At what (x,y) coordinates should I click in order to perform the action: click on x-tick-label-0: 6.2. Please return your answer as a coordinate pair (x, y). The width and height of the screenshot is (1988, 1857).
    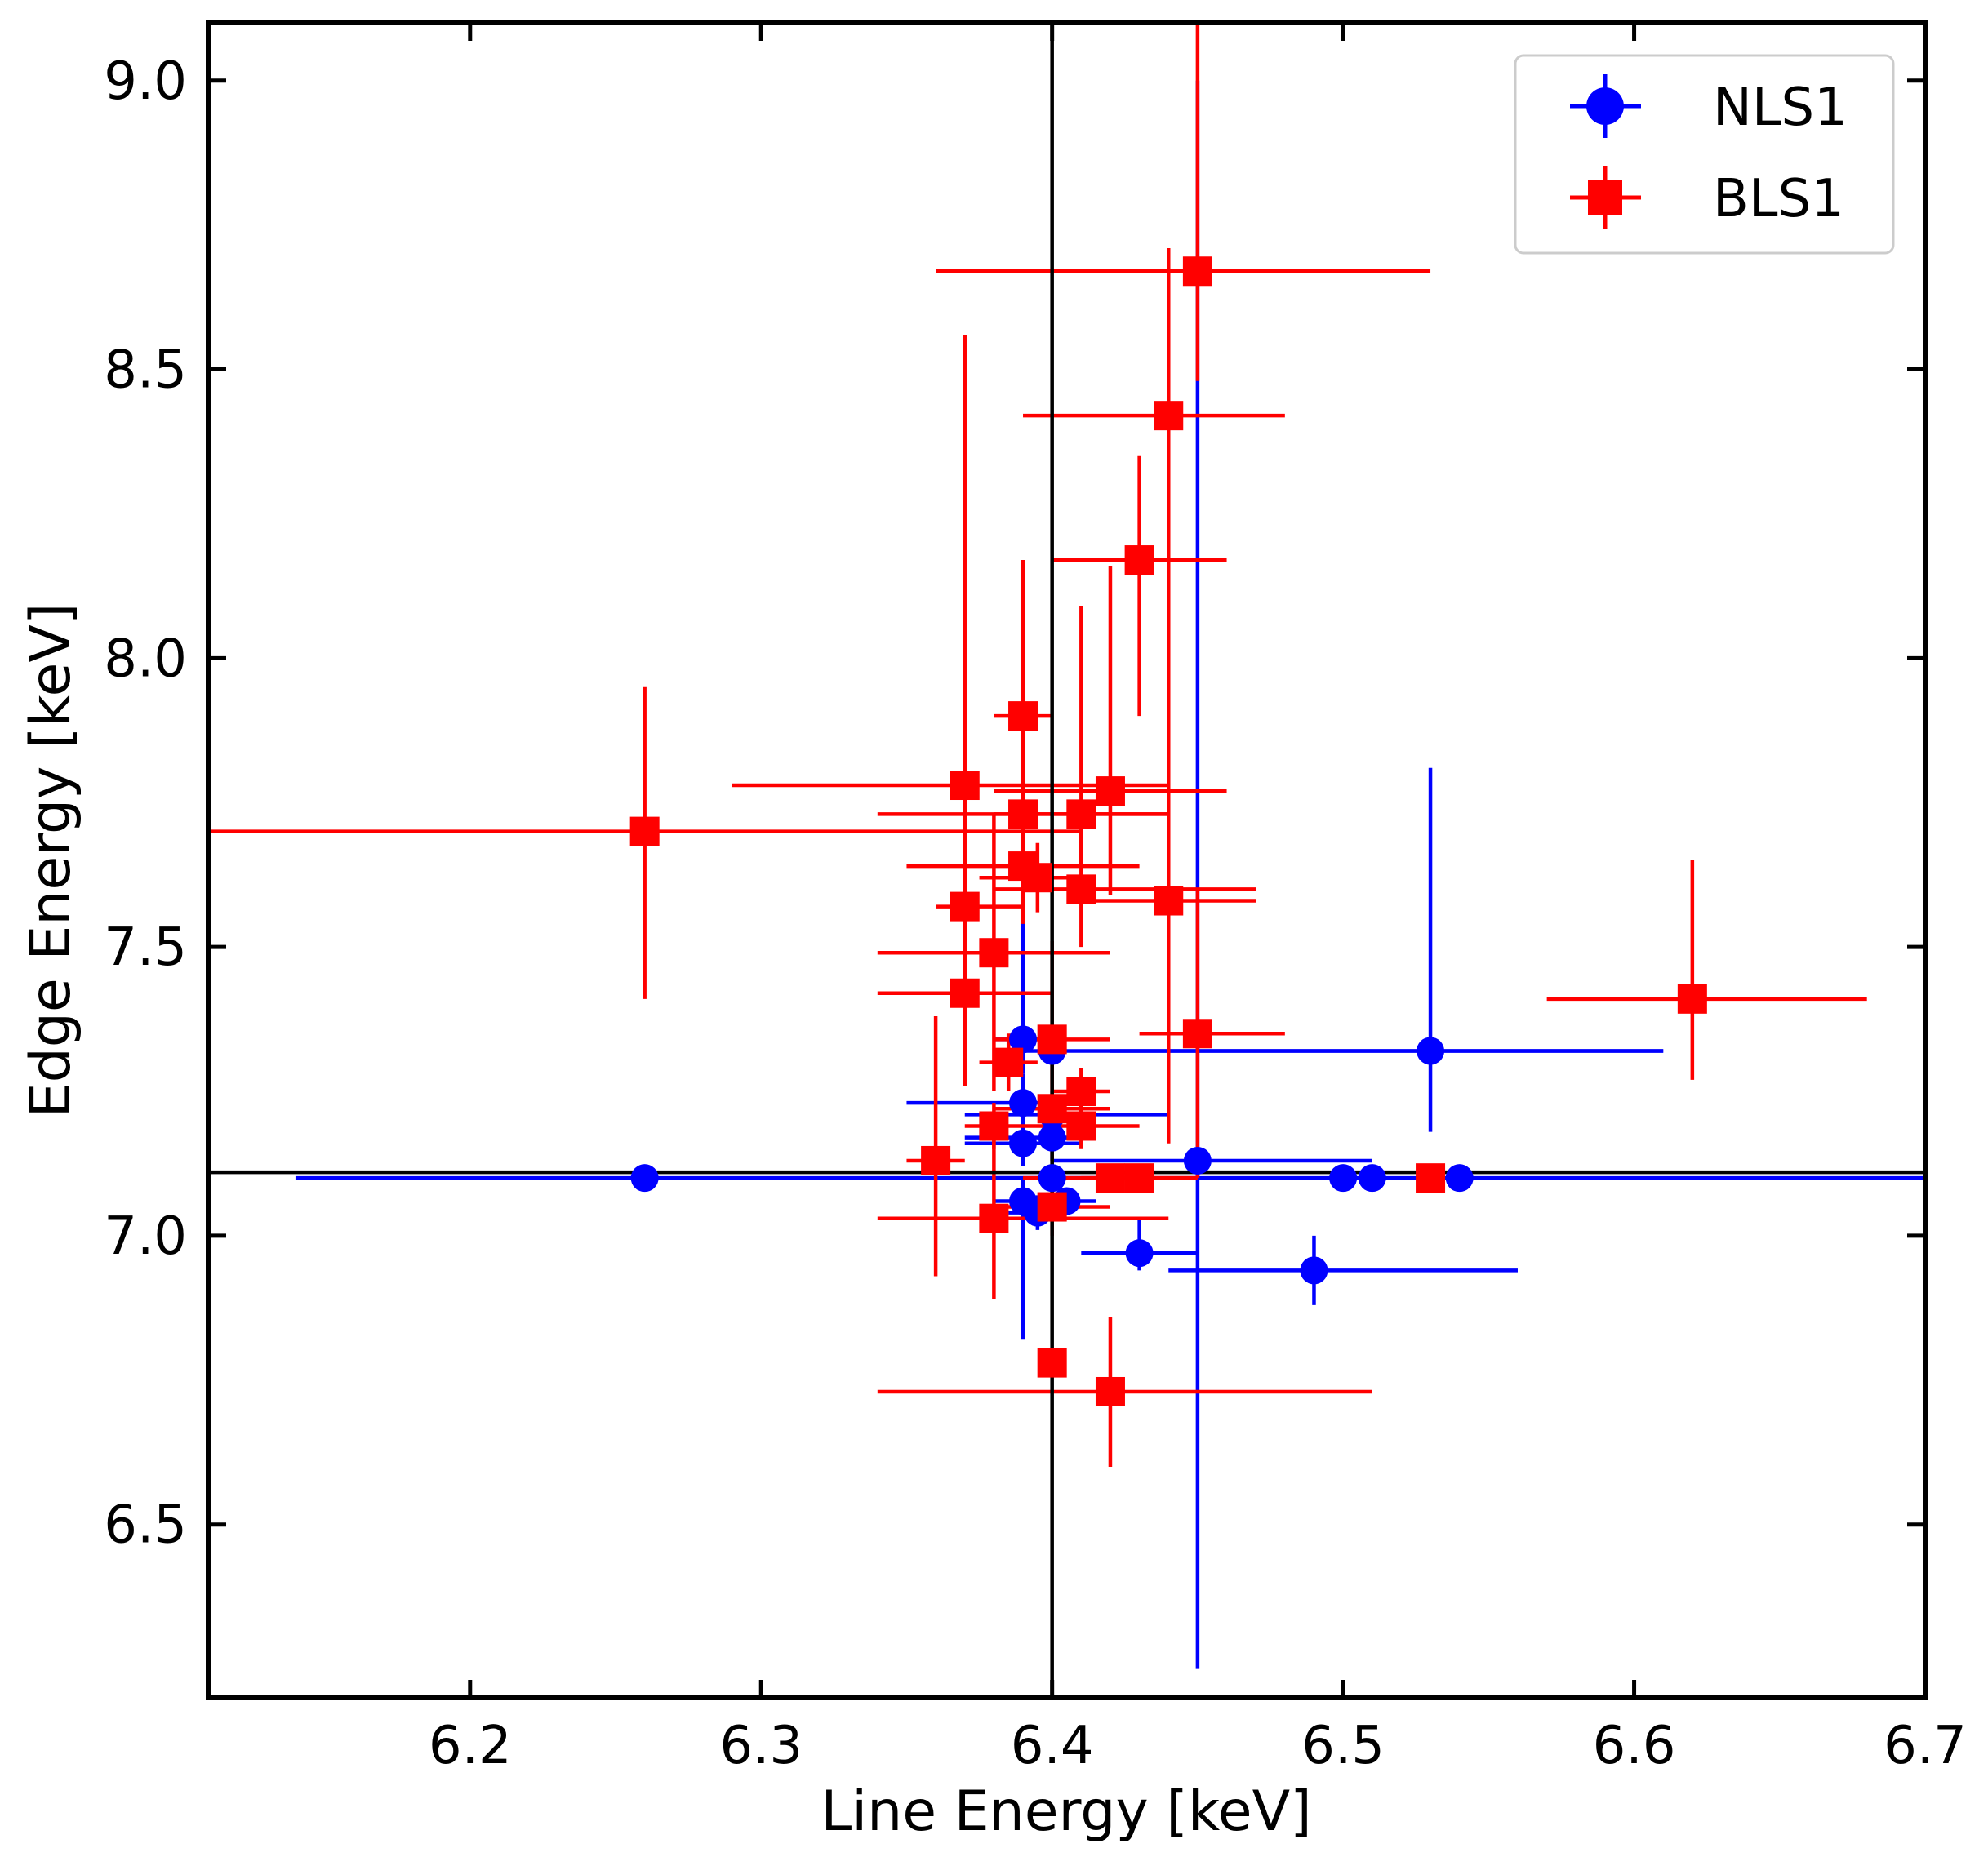
    Looking at the image, I should click on (470, 1746).